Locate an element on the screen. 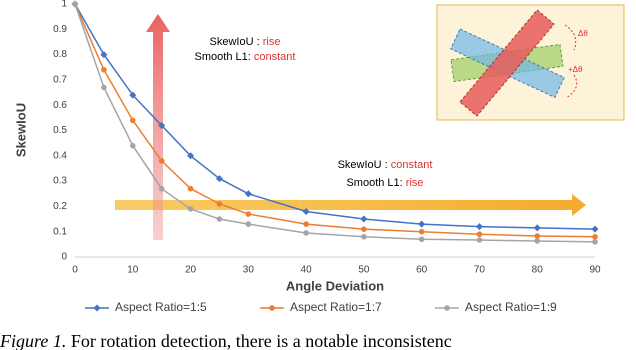  annotation: Smooth L1: constant is located at coordinates (245, 57).